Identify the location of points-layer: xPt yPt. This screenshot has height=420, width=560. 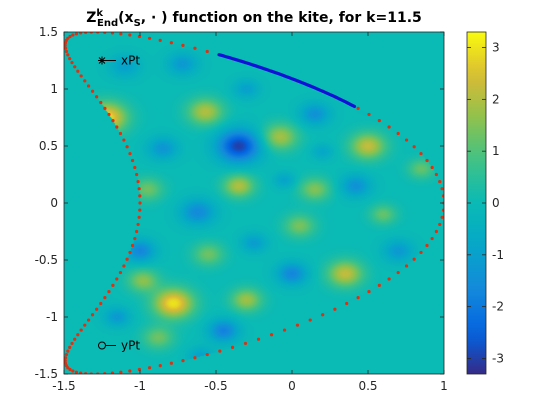
(119, 203).